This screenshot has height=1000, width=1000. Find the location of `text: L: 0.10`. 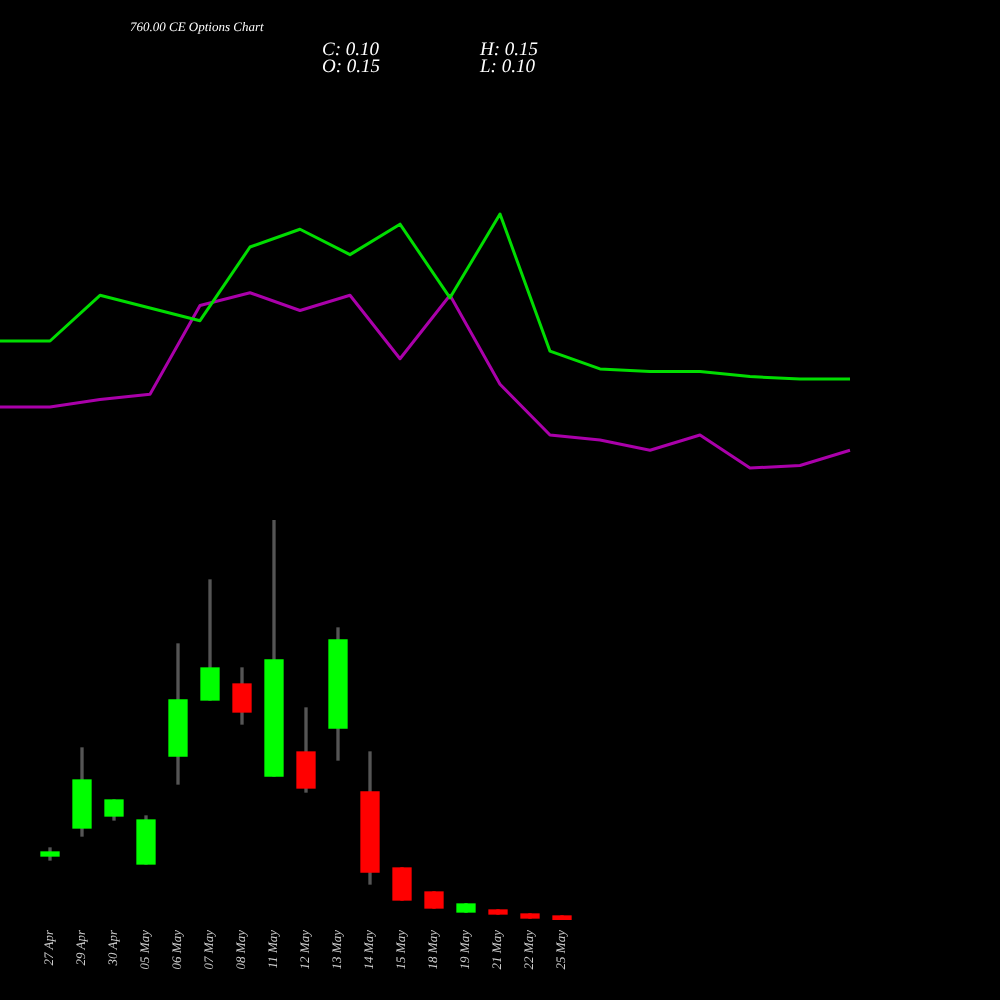

text: L: 0.10 is located at coordinates (507, 68).